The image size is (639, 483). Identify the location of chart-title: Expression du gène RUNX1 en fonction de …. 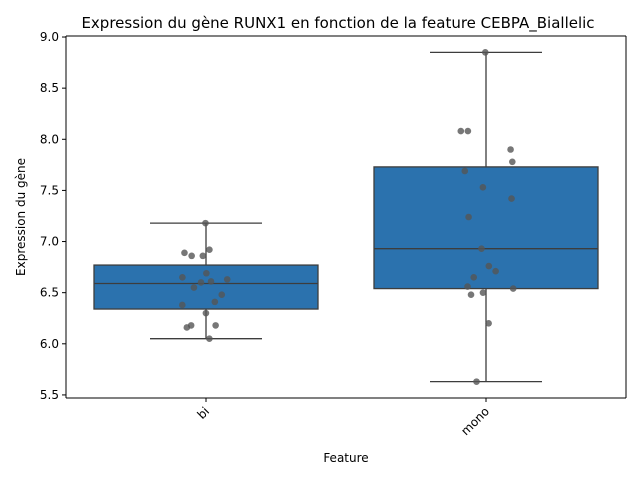
(337, 23).